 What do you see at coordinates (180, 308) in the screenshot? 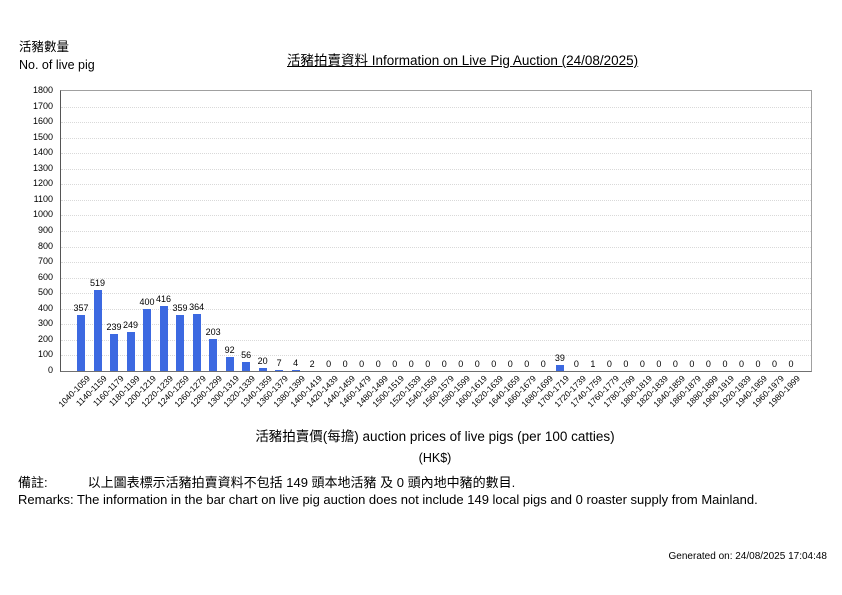
I see `bar-value-label: 359` at bounding box center [180, 308].